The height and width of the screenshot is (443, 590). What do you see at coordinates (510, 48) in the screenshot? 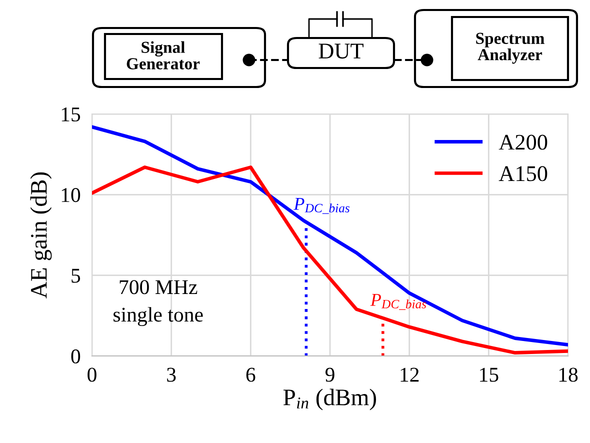
I see `text: Spectrum Analyzer` at bounding box center [510, 48].